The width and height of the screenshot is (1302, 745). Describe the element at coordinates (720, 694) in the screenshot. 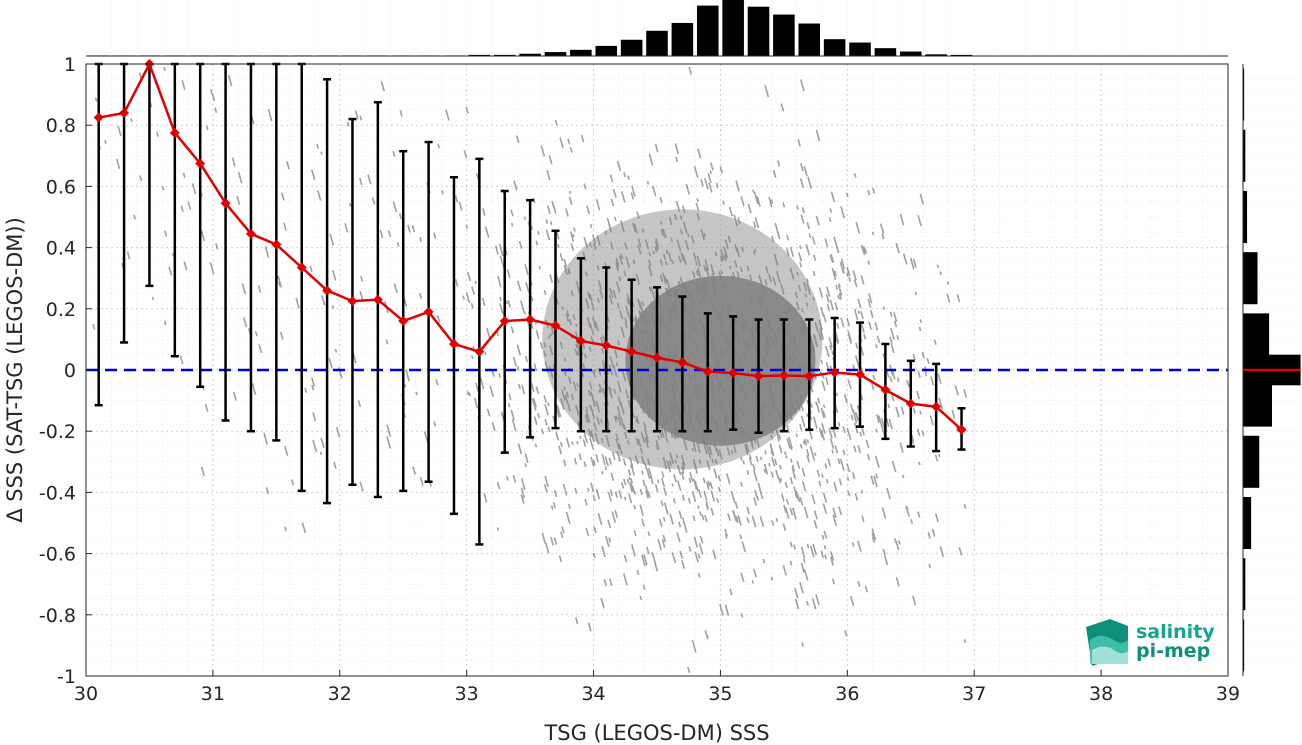

I see `x-tick-label: 35` at that location.